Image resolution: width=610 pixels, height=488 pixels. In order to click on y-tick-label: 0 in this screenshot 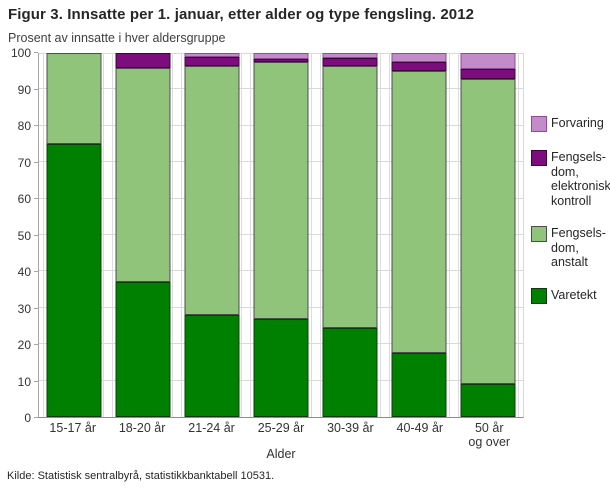, I will do `click(27, 418)`.